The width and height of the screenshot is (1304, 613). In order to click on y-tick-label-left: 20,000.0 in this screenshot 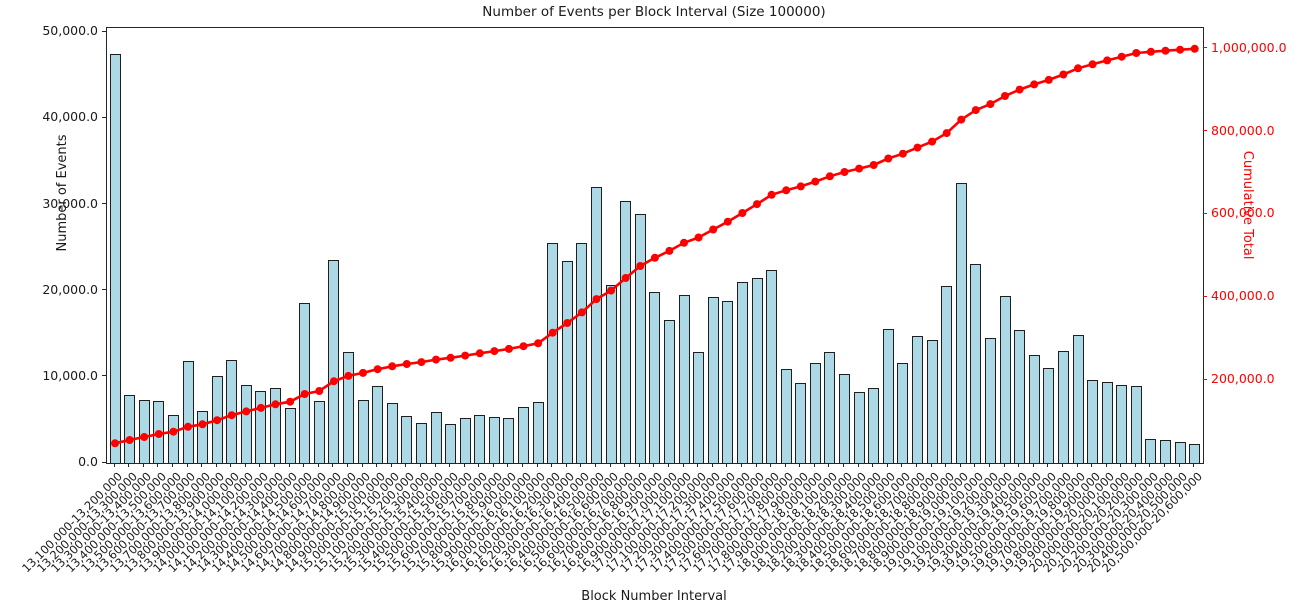, I will do `click(70, 289)`.